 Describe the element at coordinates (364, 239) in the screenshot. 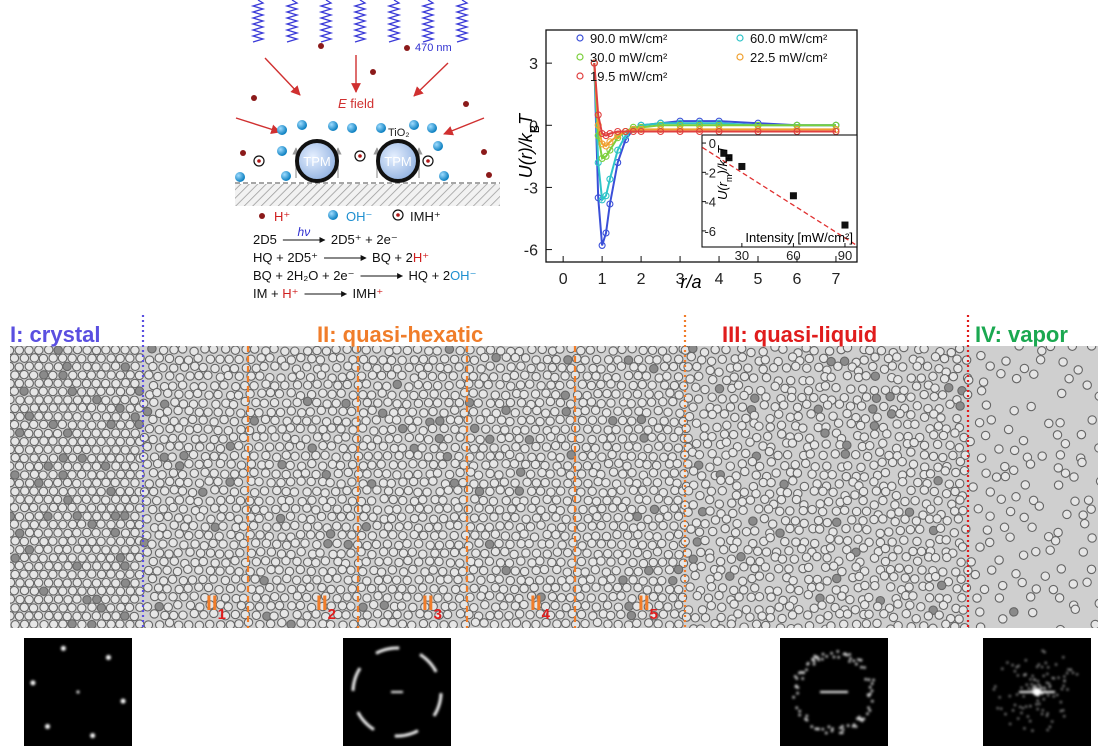

I see `reaction-part: 2D5⁺ + 2e⁻` at that location.